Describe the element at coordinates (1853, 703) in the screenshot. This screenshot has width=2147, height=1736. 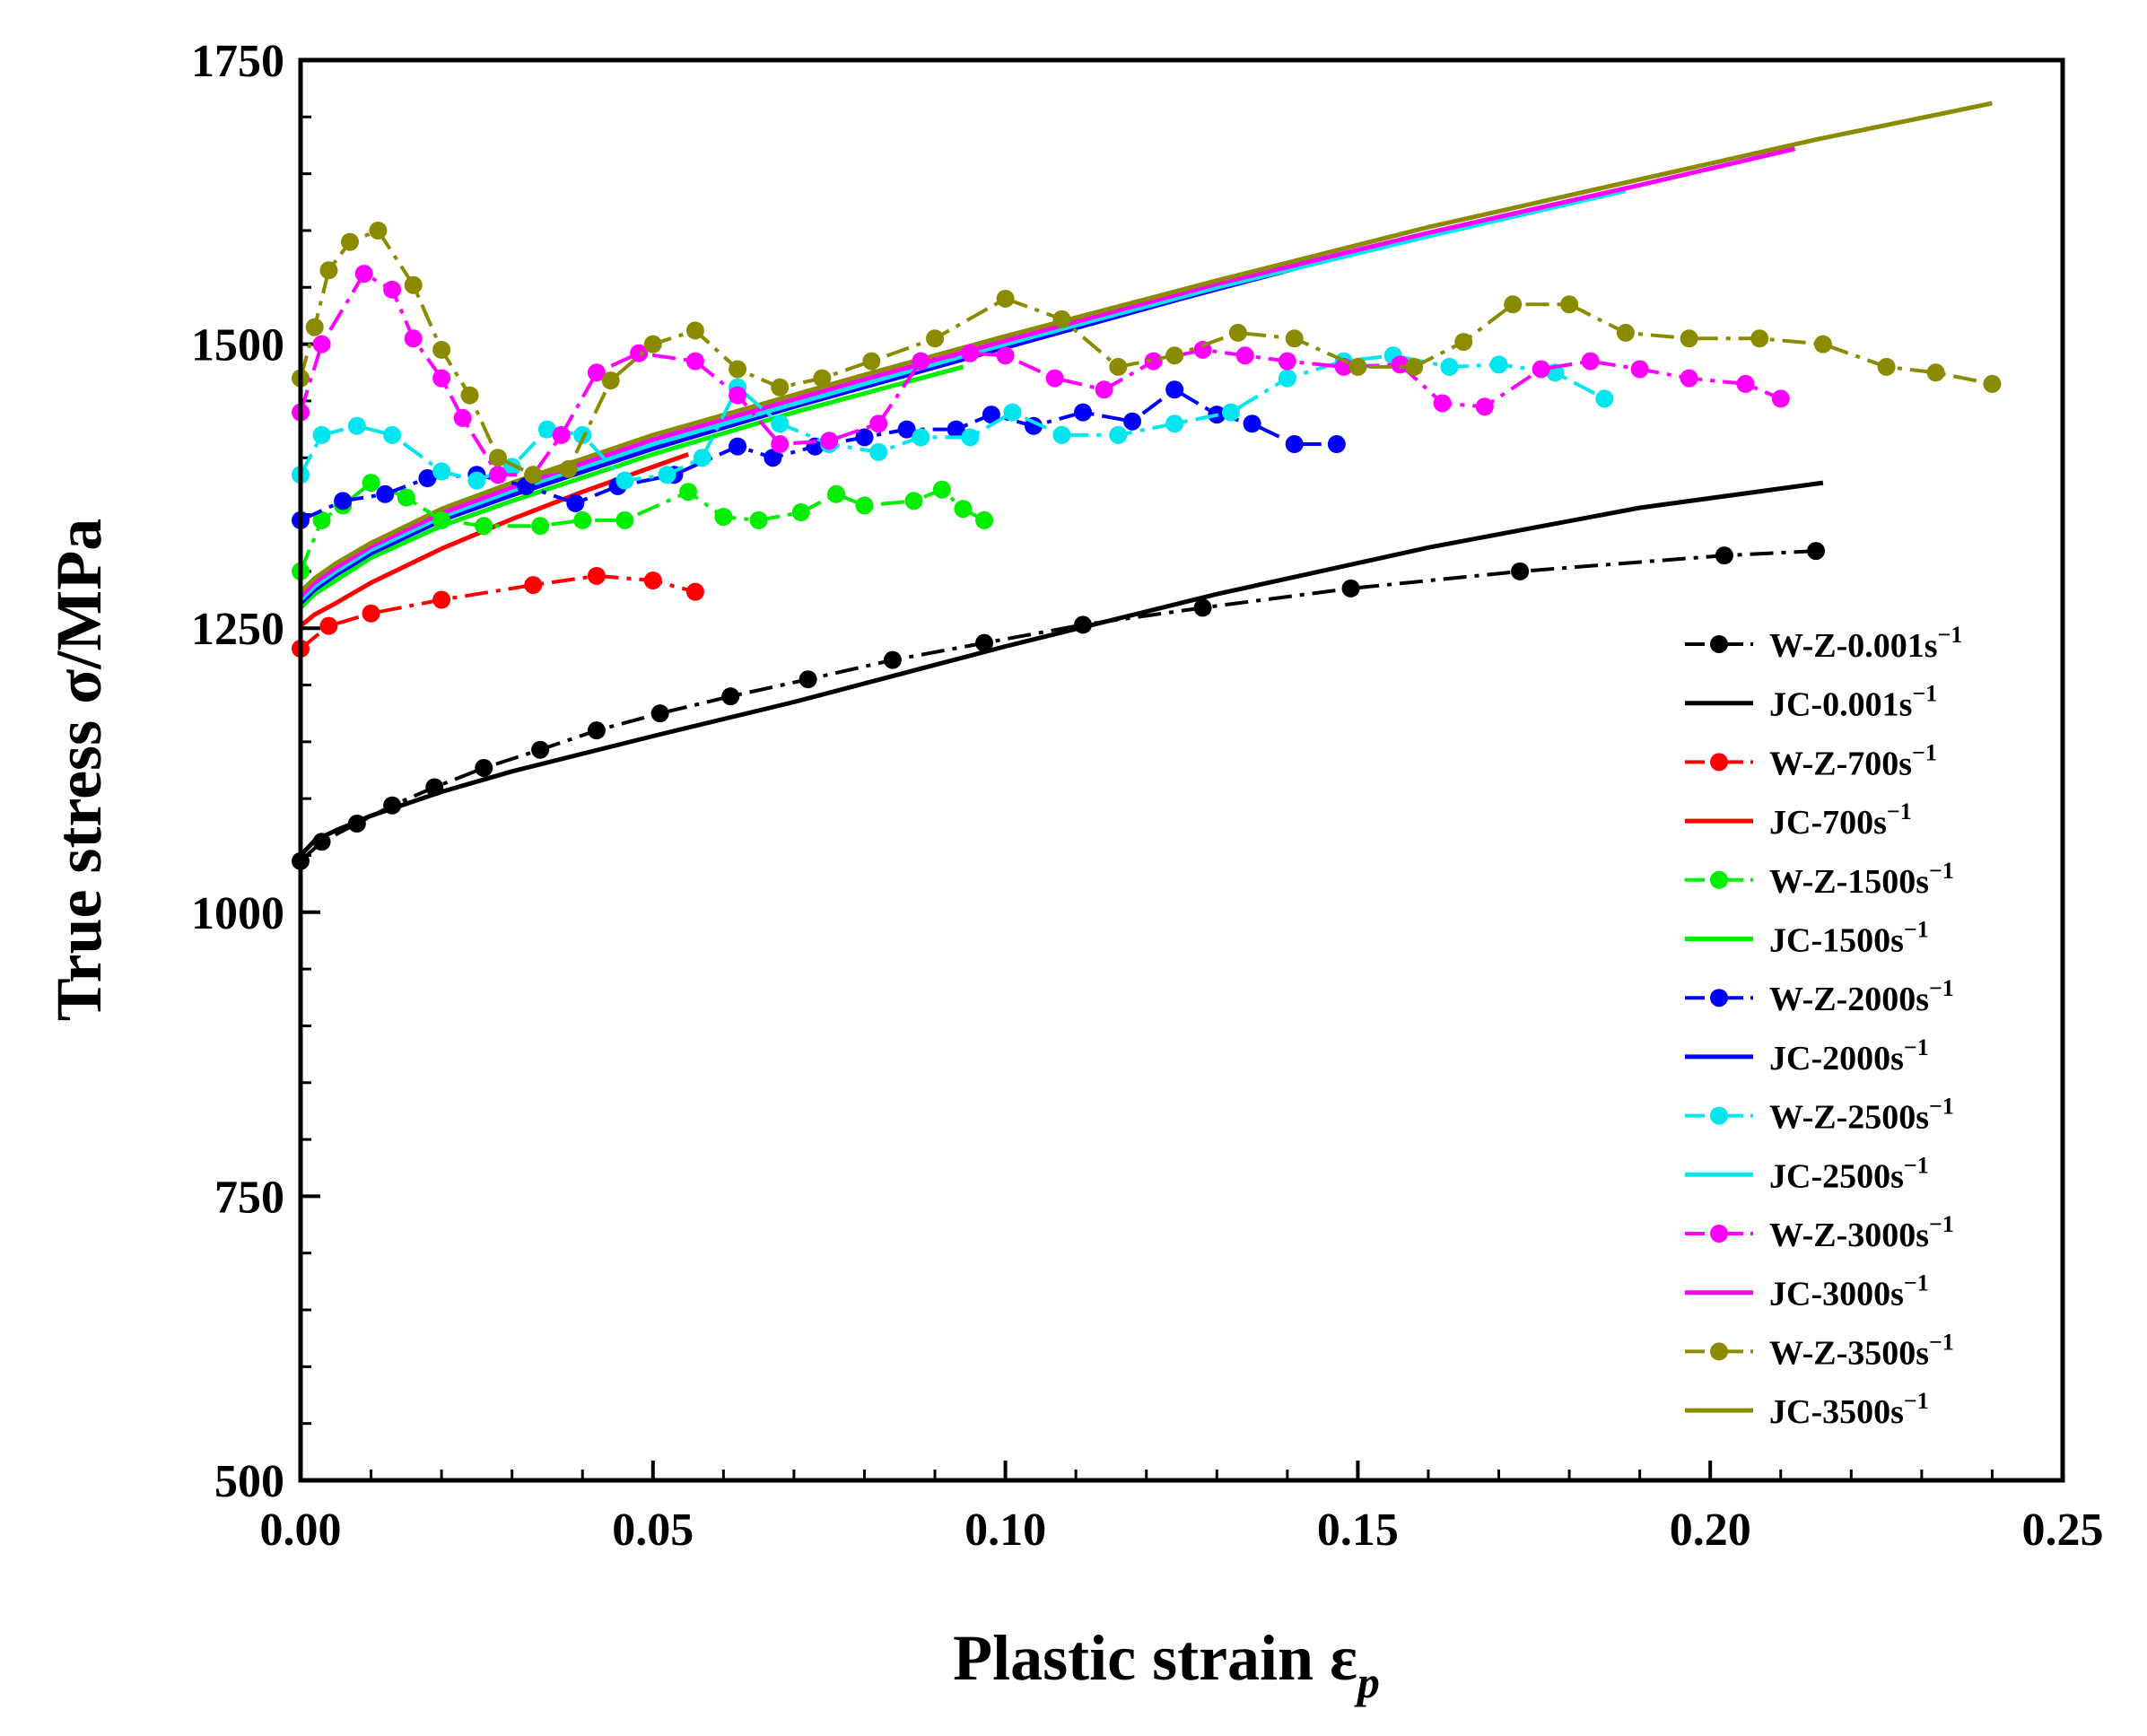
I see `legend-label: JC-0.001s−1` at that location.